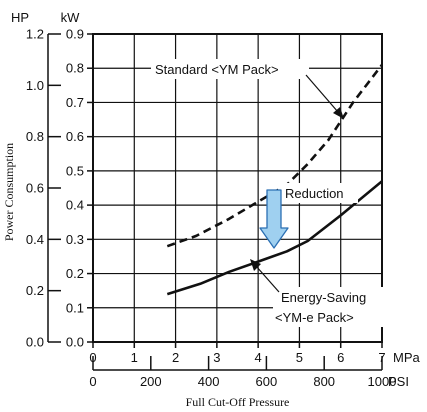 Image resolution: width=427 pixels, height=412 pixels. What do you see at coordinates (92, 381) in the screenshot?
I see `psi-tick-label: 0` at bounding box center [92, 381].